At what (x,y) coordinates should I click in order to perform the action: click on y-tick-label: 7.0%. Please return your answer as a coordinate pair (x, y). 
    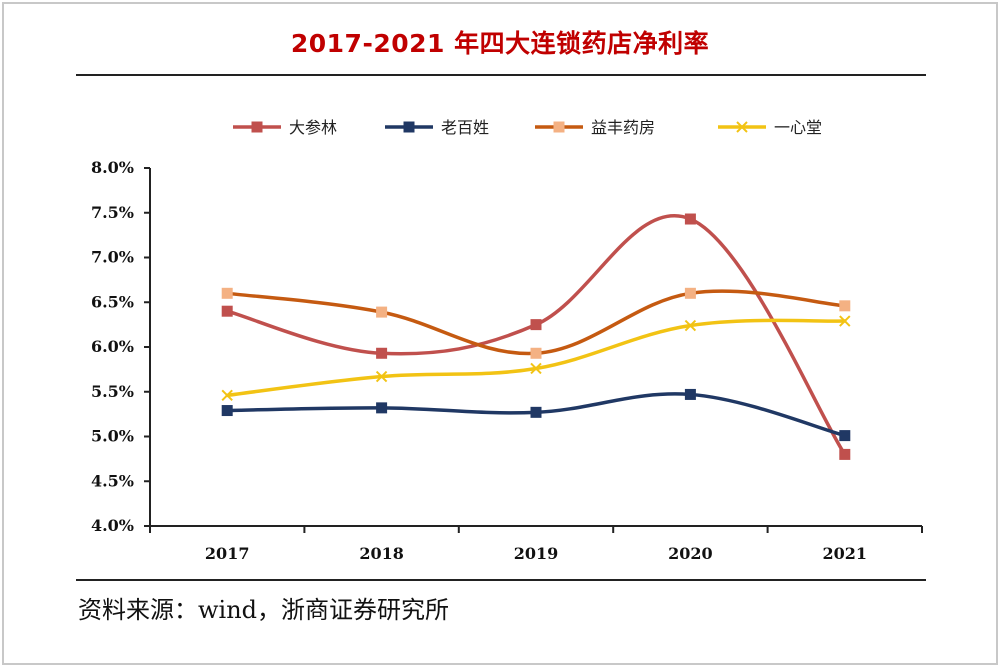
    Looking at the image, I should click on (112, 257).